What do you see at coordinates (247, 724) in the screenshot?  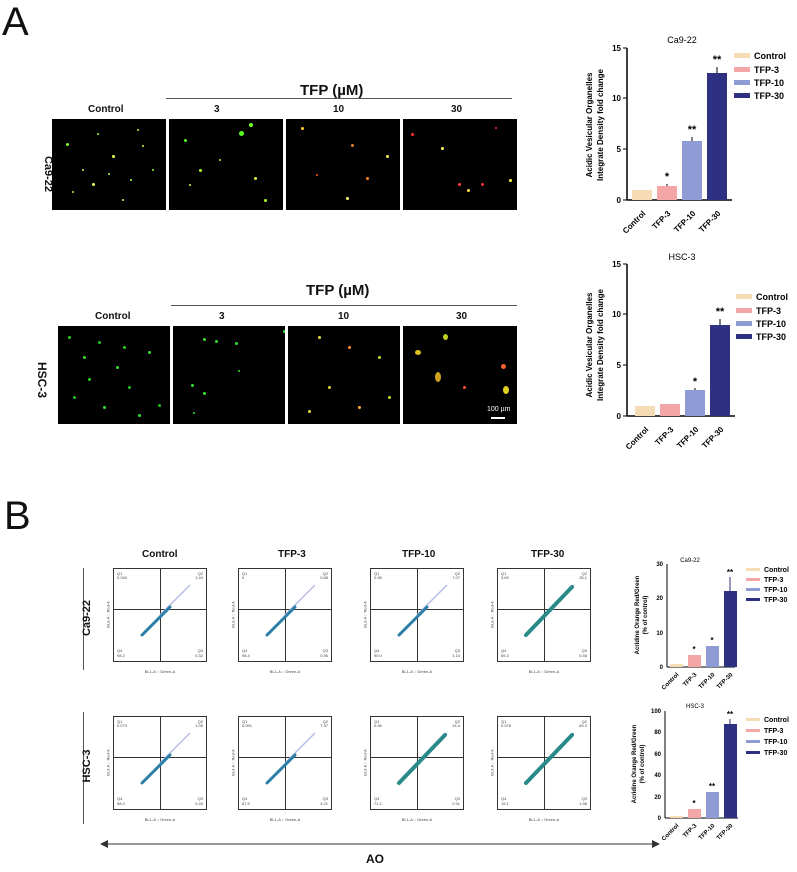 I see `quadrant-label-q1: Q1 0.091` at bounding box center [247, 724].